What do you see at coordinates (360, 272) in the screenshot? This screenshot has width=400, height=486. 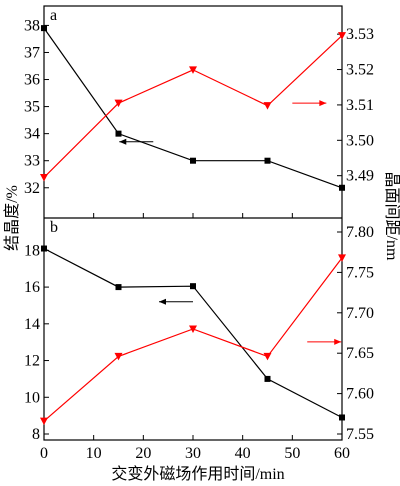 I see `right-y-tick-label: 7.75` at bounding box center [360, 272].